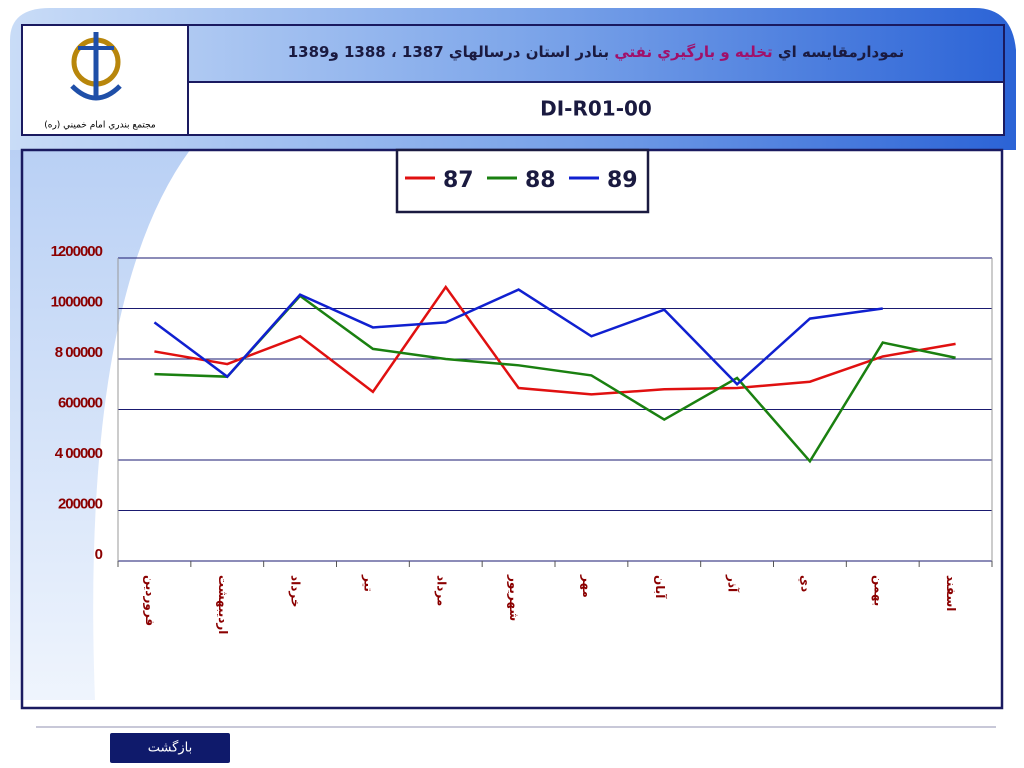 This screenshot has height=768, width=1024. I want to click on y-tick-label: 600000, so click(80, 402).